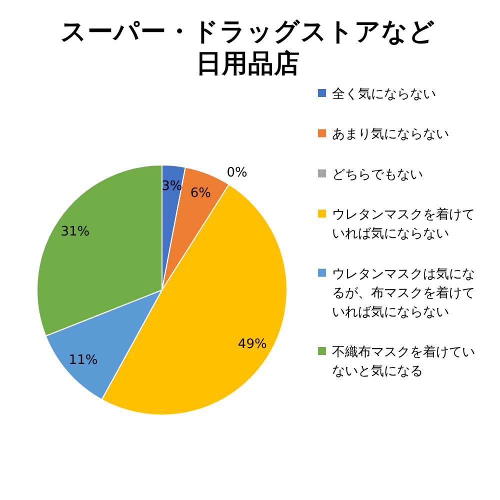  Describe the element at coordinates (200, 193) in the screenshot. I see `data-label: 6%` at that location.